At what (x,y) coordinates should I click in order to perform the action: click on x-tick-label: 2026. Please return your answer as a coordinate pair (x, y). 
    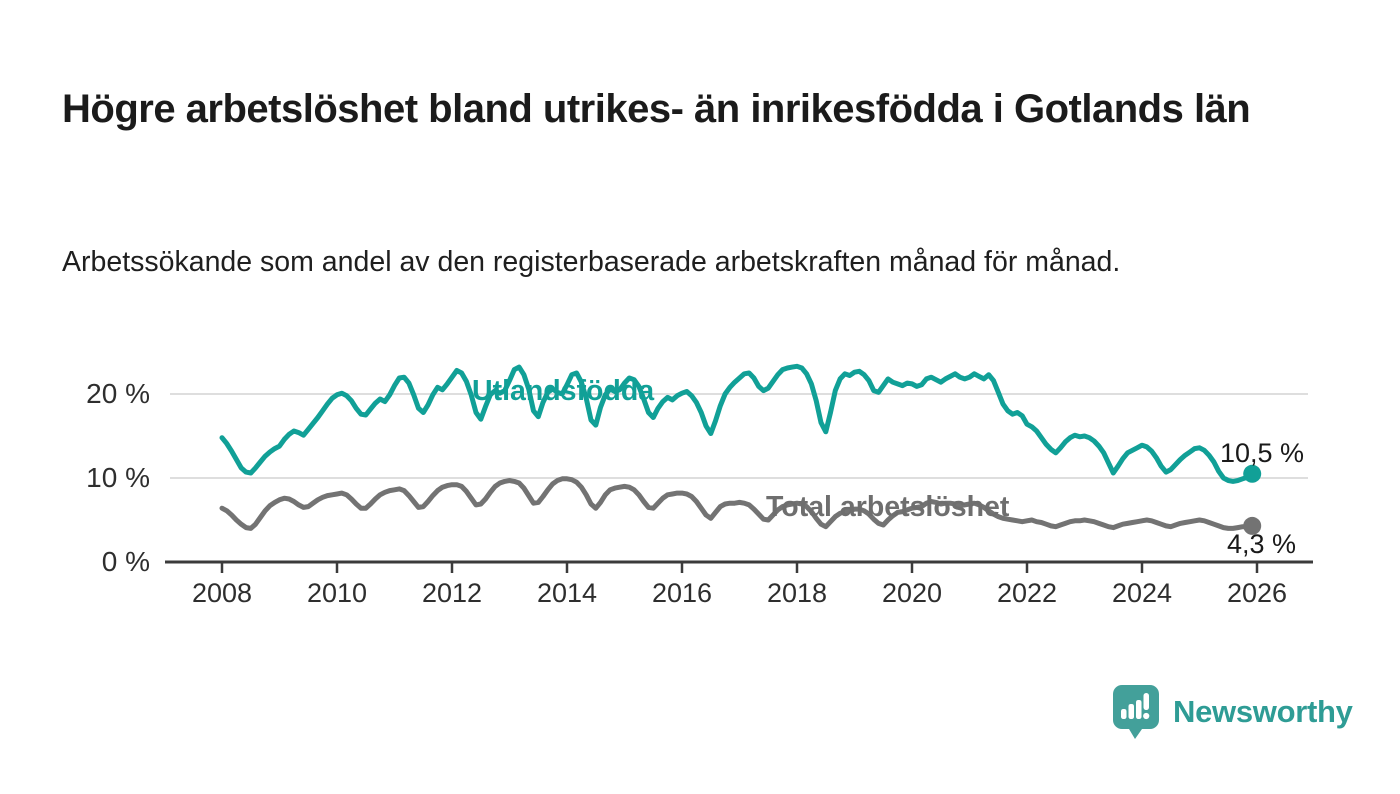
    Looking at the image, I should click on (1257, 593).